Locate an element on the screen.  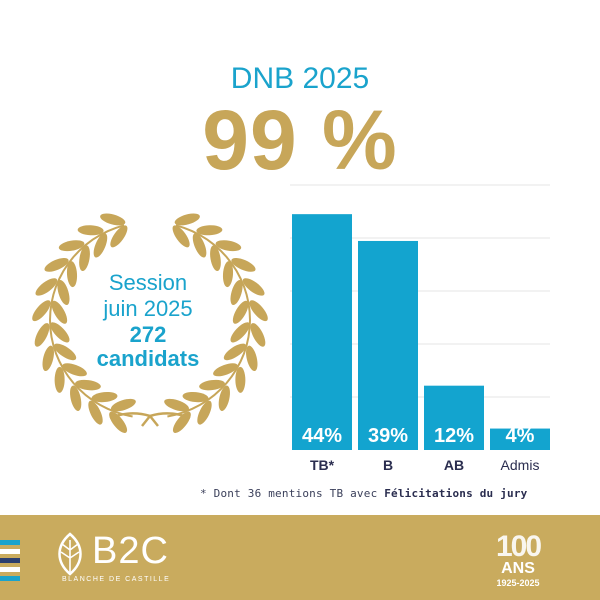
category-label: Admis is located at coordinates (520, 465).